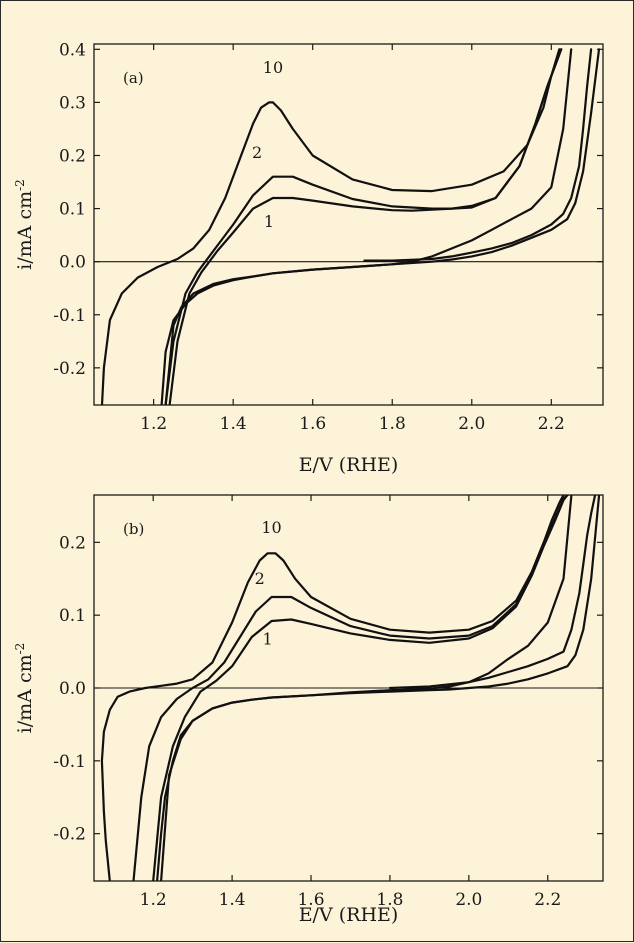  What do you see at coordinates (392, 424) in the screenshot?
I see `panel-a-x-tick-label: 1.8` at bounding box center [392, 424].